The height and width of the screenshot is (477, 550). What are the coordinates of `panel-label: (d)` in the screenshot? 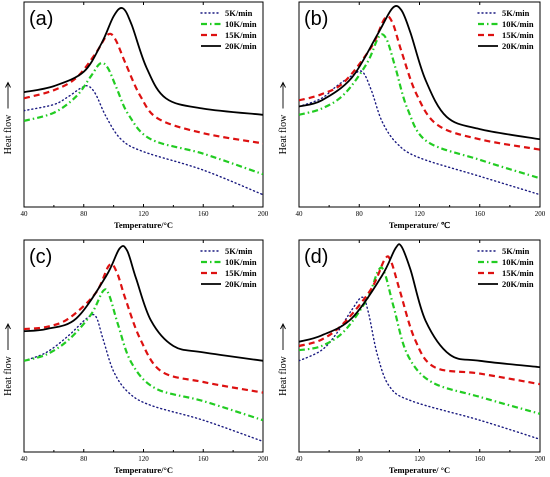 It's located at (316, 257).